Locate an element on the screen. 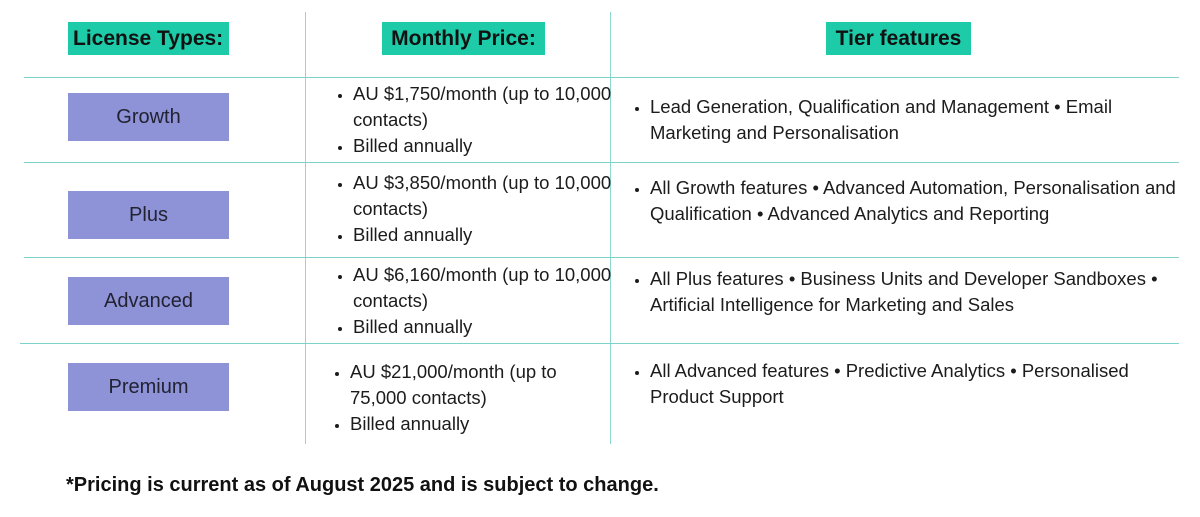 The width and height of the screenshot is (1200, 517). tier-label-advanced: Advanced is located at coordinates (148, 301).